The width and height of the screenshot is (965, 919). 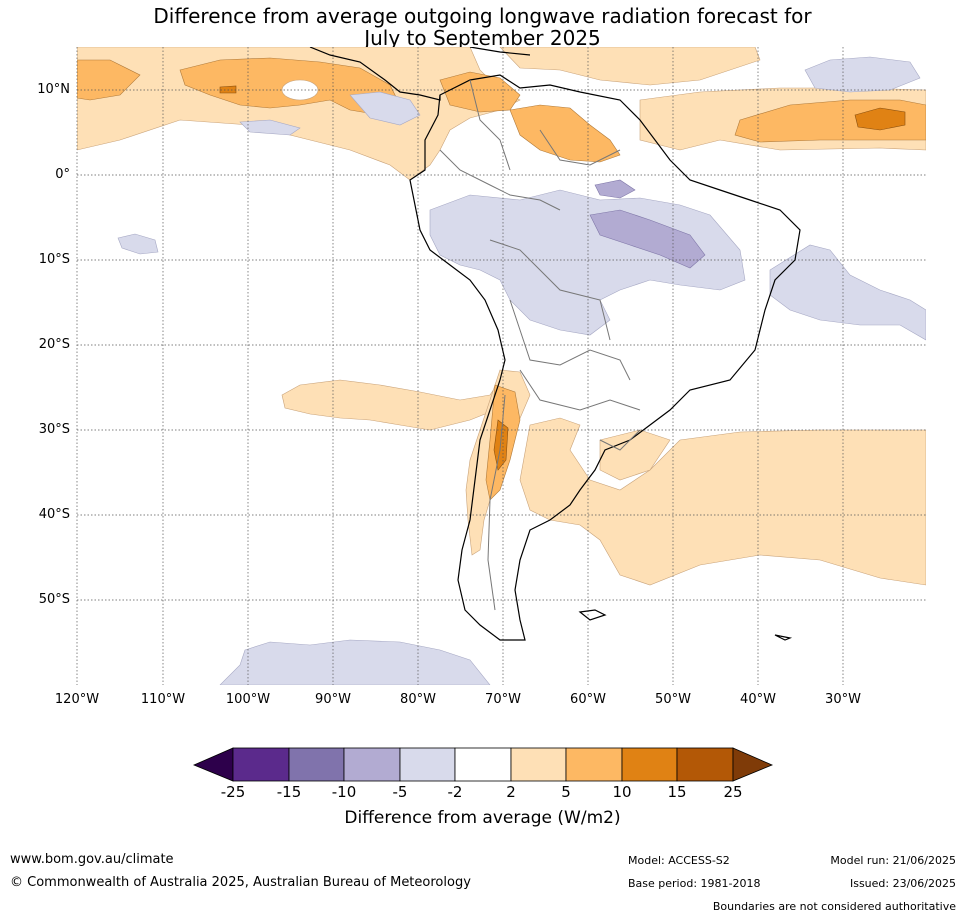 What do you see at coordinates (391, 405) in the screenshot?
I see `anomaly-region-east-pacific-south` at bounding box center [391, 405].